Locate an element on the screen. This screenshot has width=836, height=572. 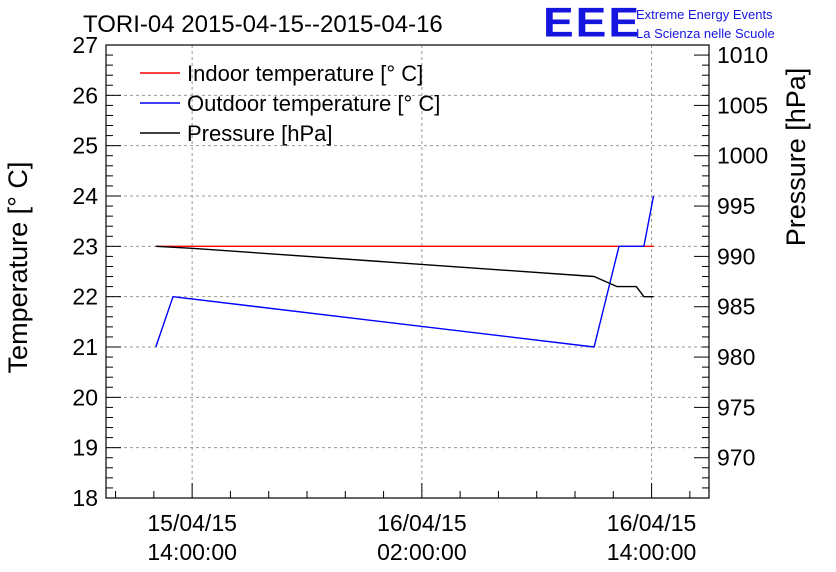
y-tick-label: 21 is located at coordinates (85, 347).